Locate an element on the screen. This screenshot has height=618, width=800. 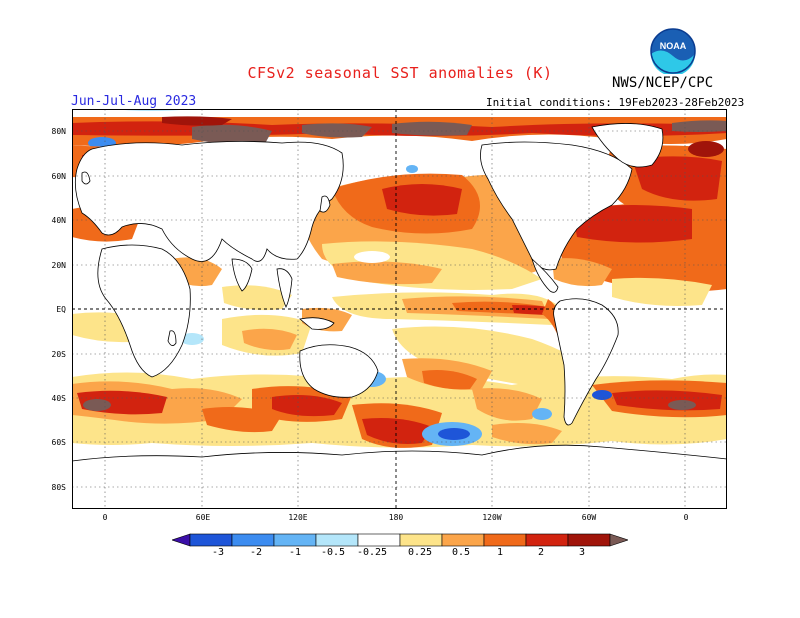
initial-conditions-label: Initial conditions: 19Feb2023-28Feb2023 is located at coordinates (615, 102).